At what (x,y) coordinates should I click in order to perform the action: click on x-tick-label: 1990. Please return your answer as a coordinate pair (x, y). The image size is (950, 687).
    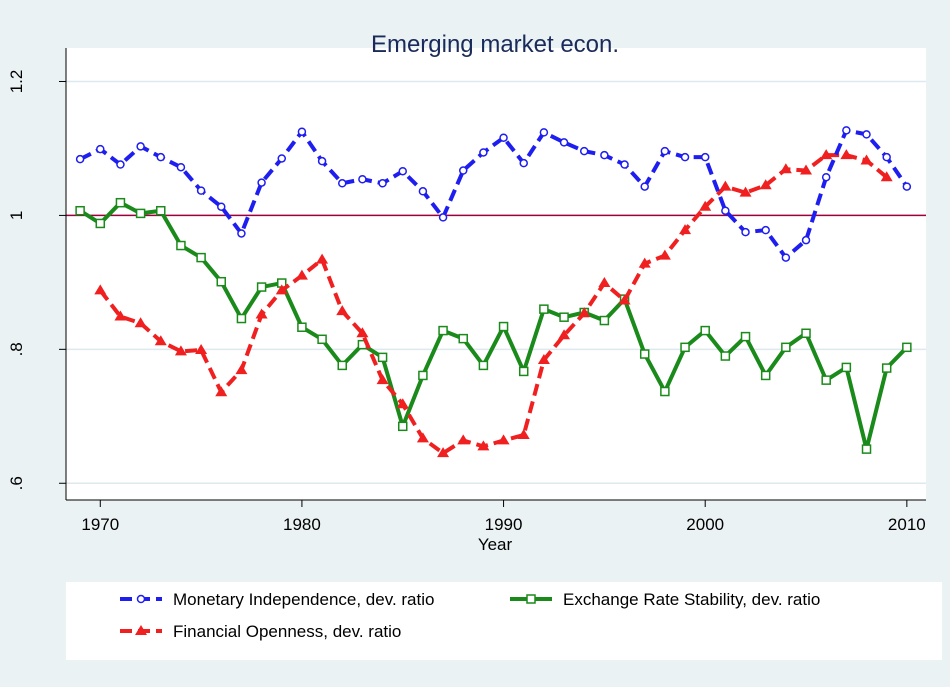
    Looking at the image, I should click on (504, 524).